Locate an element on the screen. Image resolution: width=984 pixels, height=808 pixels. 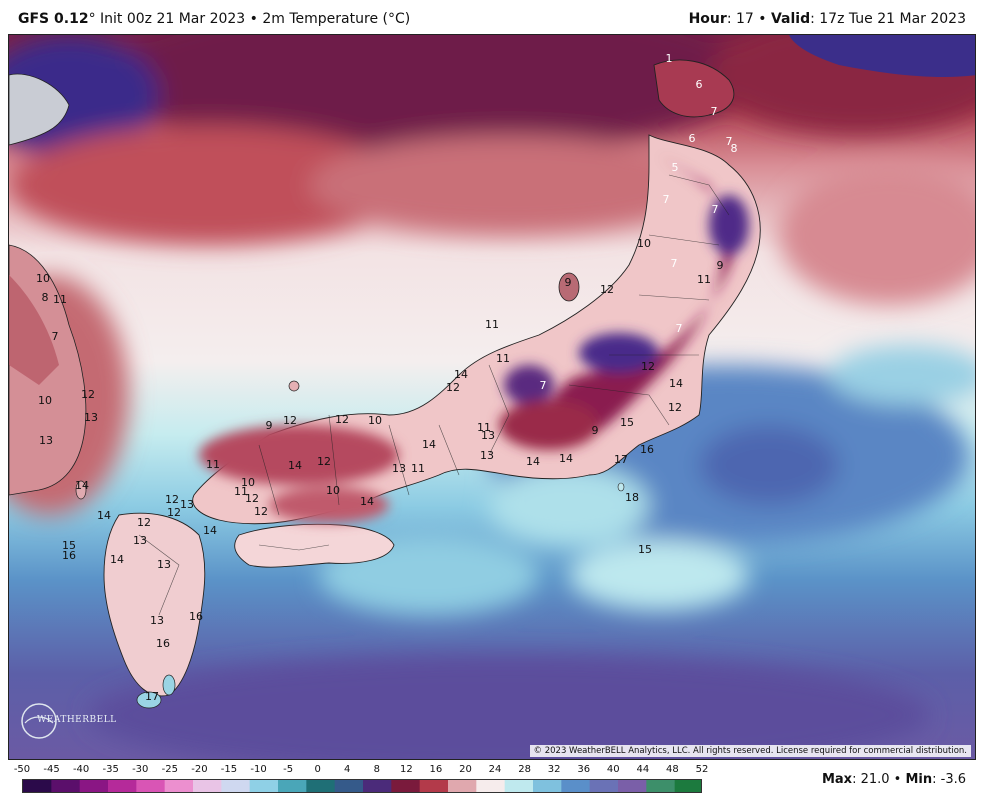
legend-tick-label: 12 is located at coordinates (406, 769).